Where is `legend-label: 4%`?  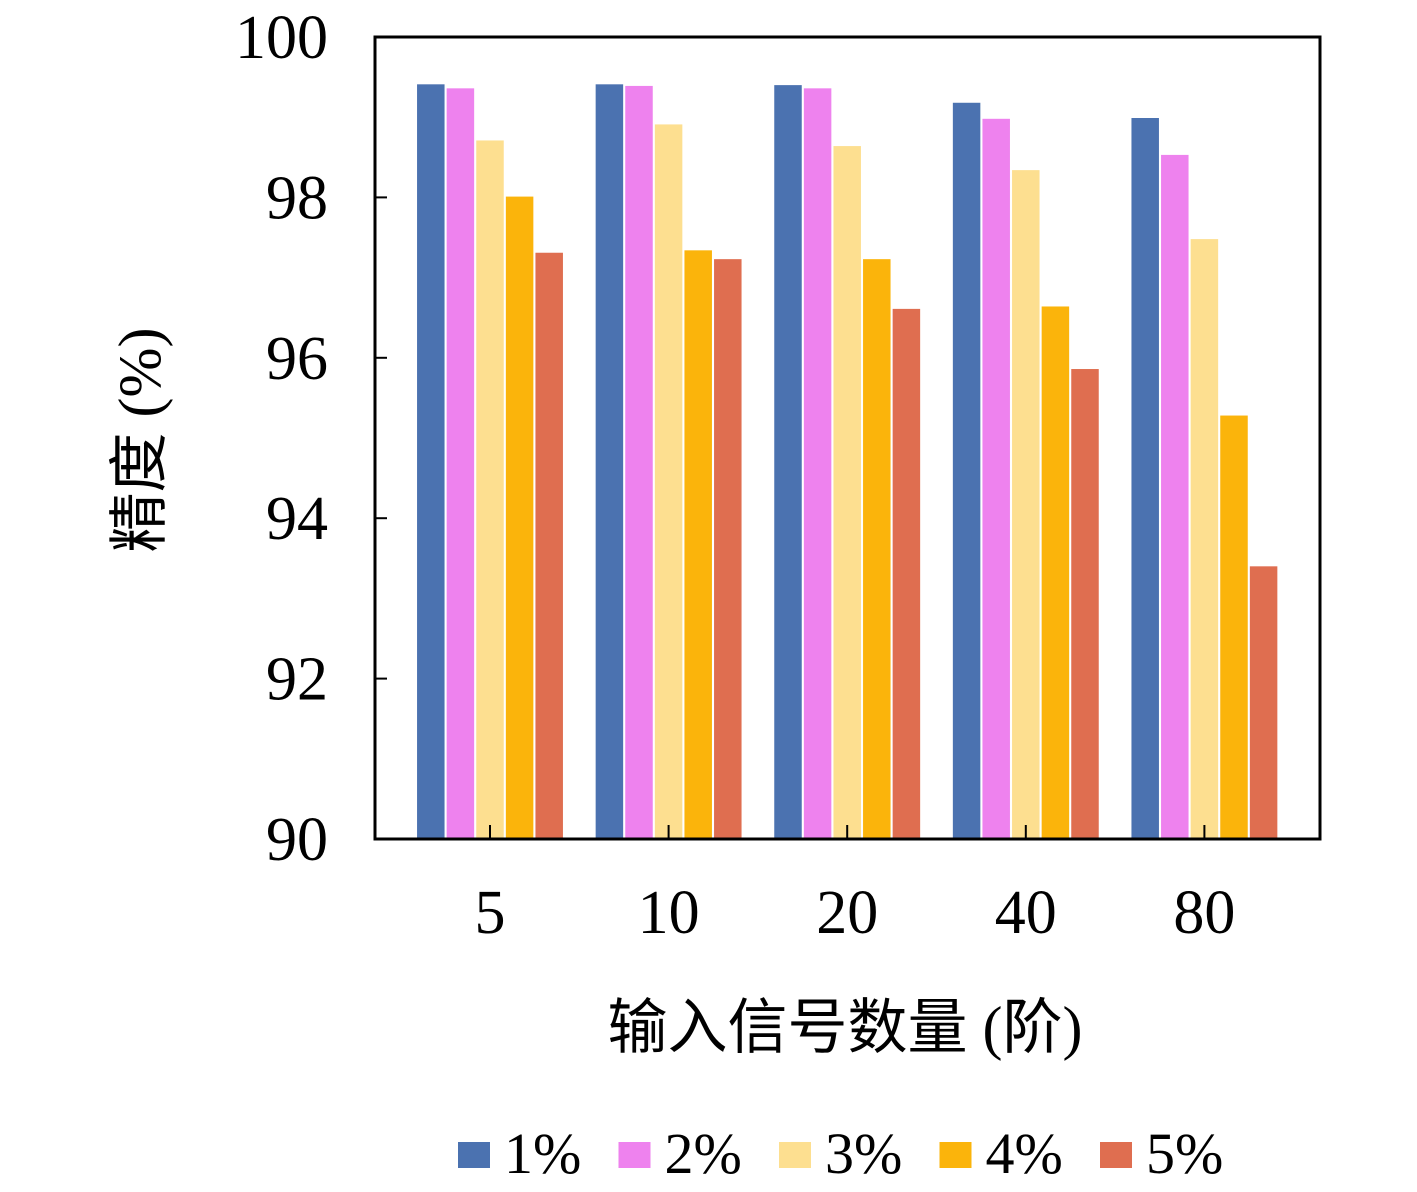 legend-label: 4% is located at coordinates (1024, 1153).